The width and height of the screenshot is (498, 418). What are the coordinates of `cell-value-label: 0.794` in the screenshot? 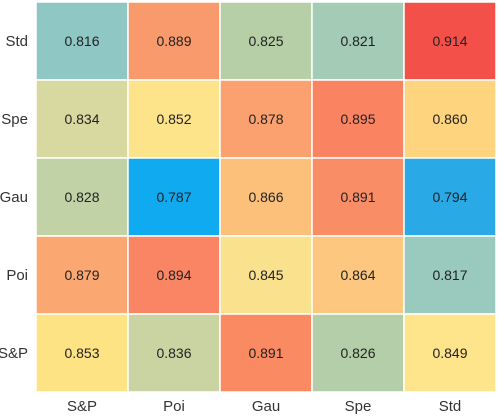 It's located at (449, 197).